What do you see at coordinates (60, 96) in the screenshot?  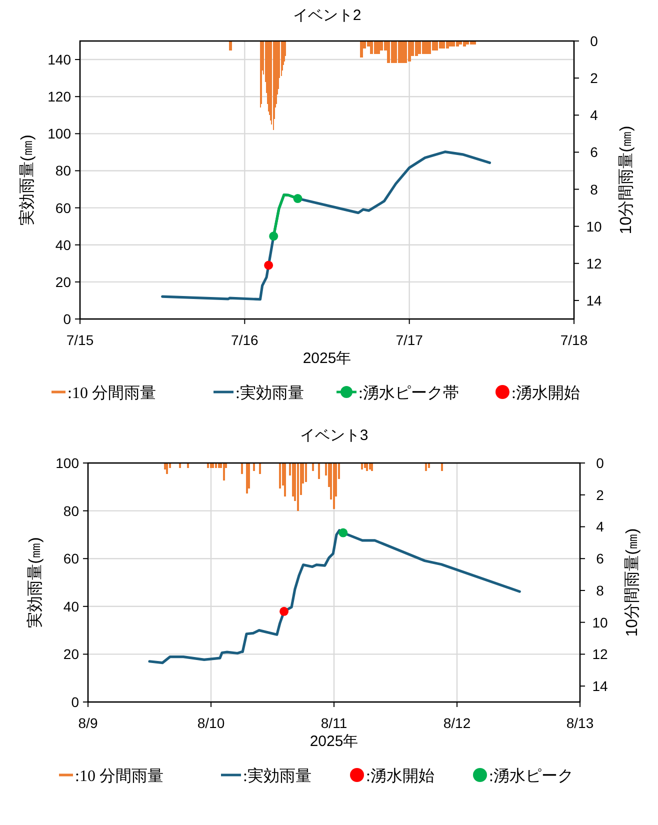 I see `y-tick-label: 120` at bounding box center [60, 96].